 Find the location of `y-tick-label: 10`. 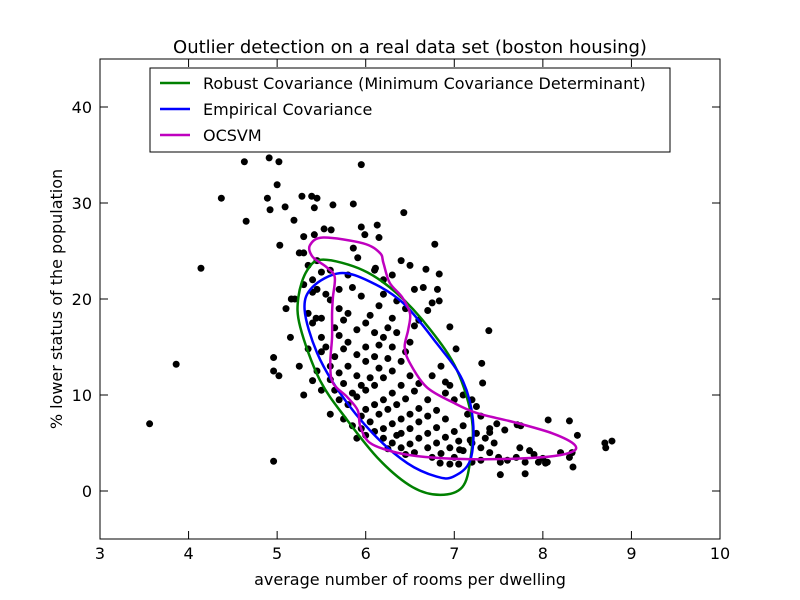

y-tick-label: 10 is located at coordinates (82, 395).